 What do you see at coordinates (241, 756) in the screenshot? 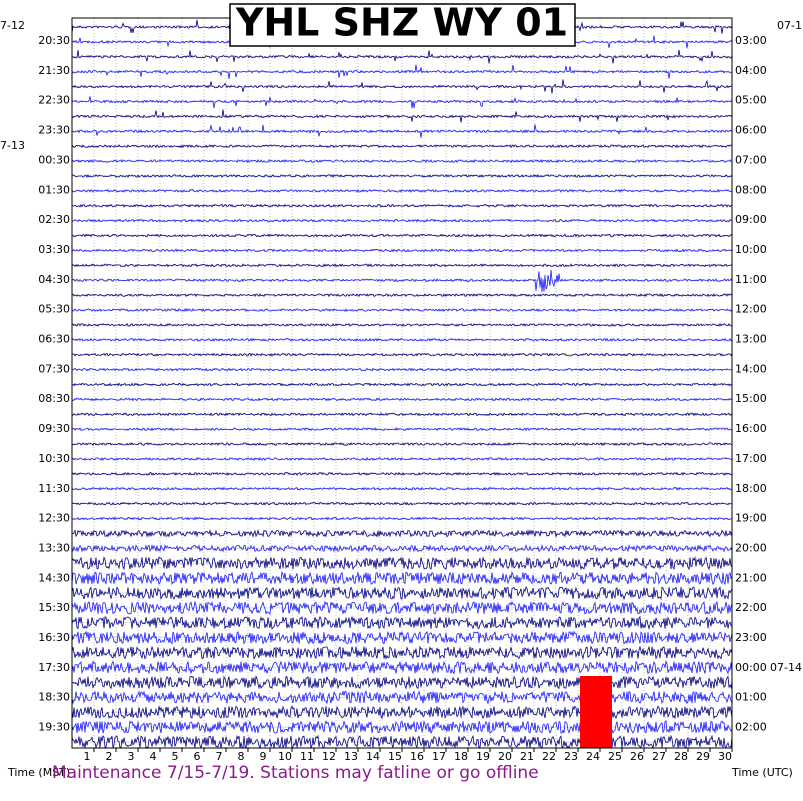
I see `minute-label: 8` at bounding box center [241, 756].